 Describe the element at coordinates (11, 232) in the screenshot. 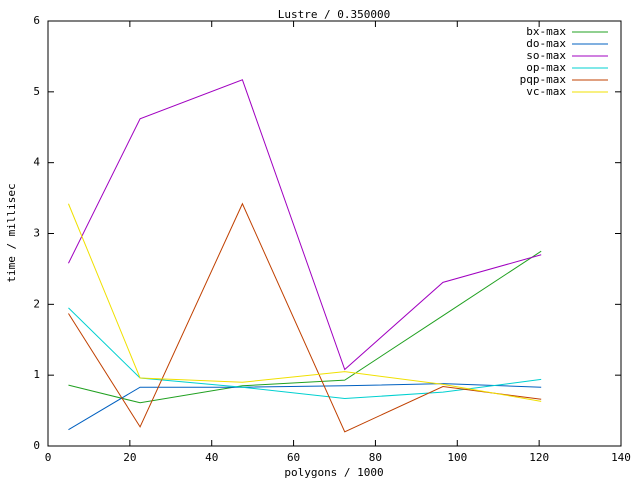

I see `y-axis-label: time / millisec` at that location.